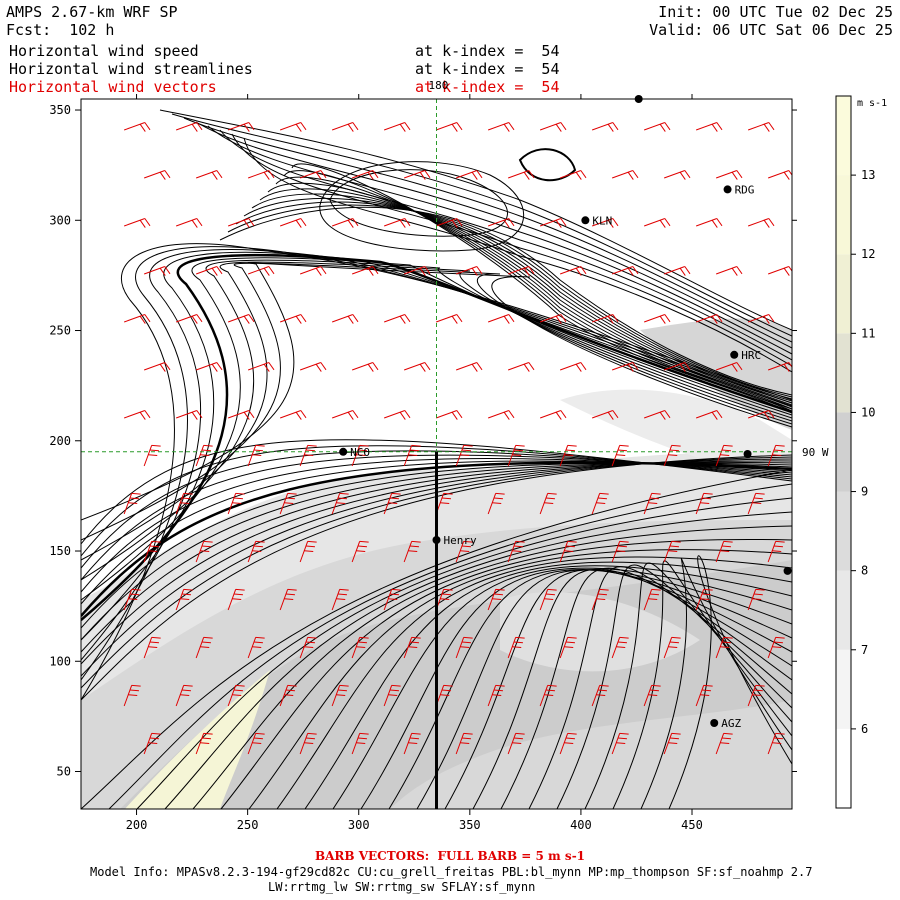 The width and height of the screenshot is (900, 900). Describe the element at coordinates (402, 887) in the screenshot. I see `model-info-line2: LW:rrtmg_lw SW:rrtmg_sw SFLAY:sf_mynn` at that location.